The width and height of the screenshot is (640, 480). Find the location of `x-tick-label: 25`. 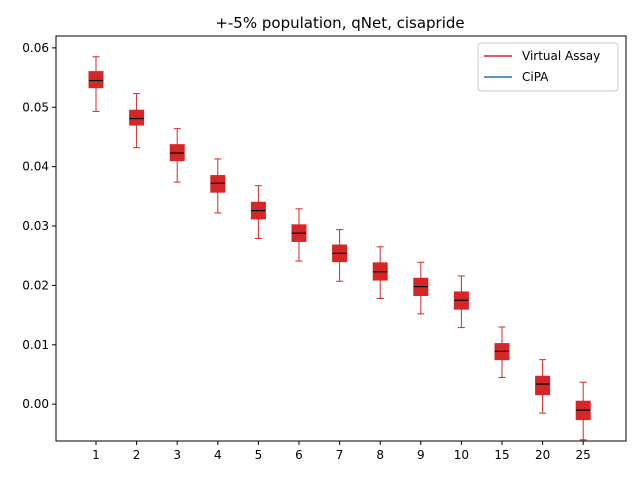

x-tick-label: 25 is located at coordinates (583, 455).